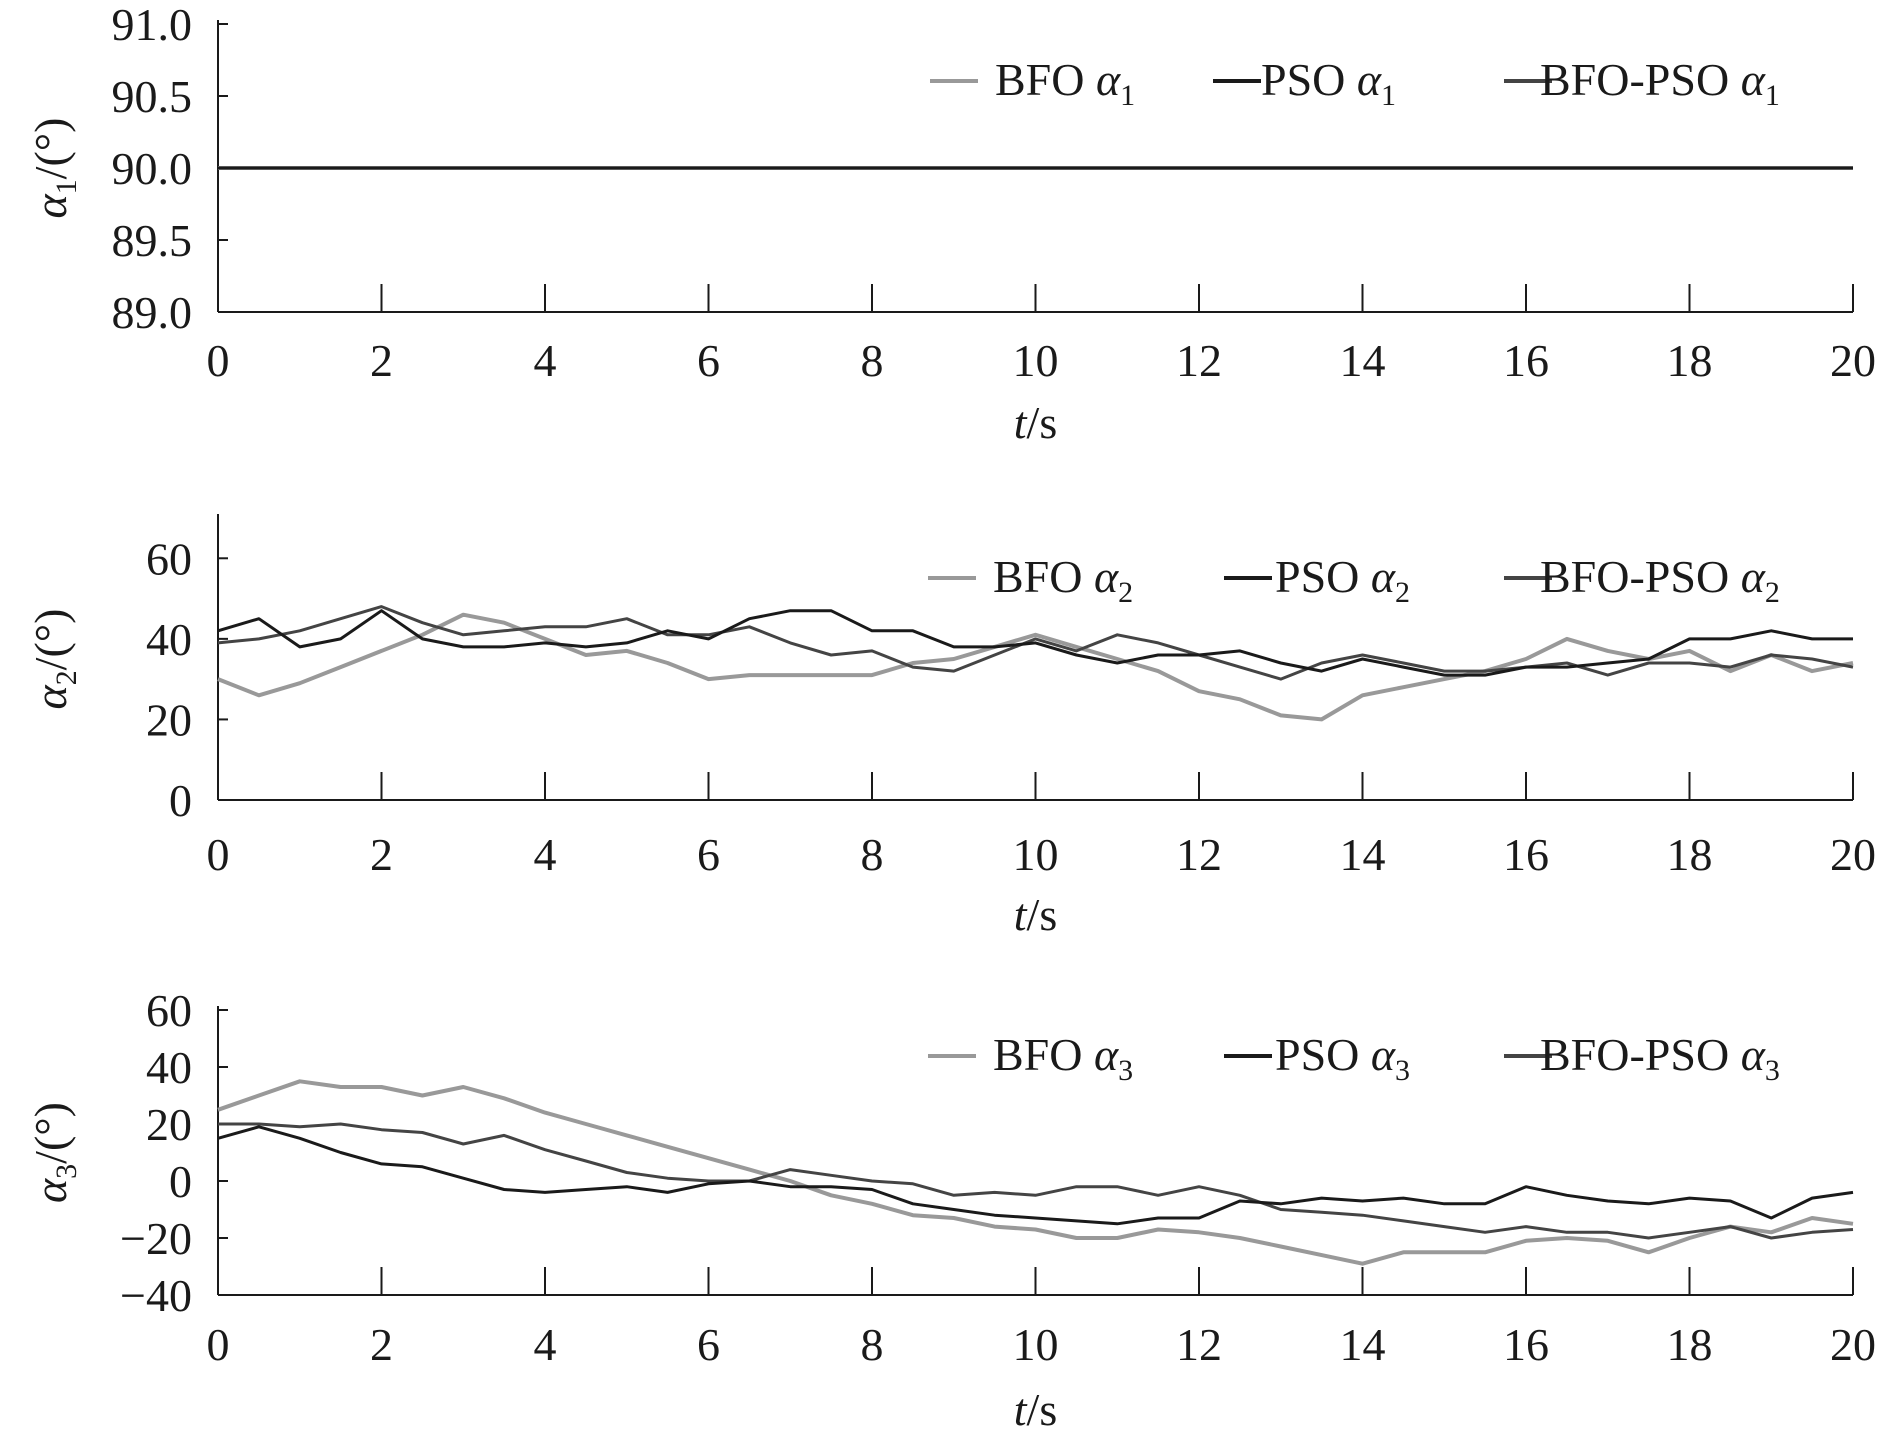 Image resolution: width=1890 pixels, height=1442 pixels. Describe the element at coordinates (152, 25) in the screenshot. I see `y-tick-label: 91.0` at that location.